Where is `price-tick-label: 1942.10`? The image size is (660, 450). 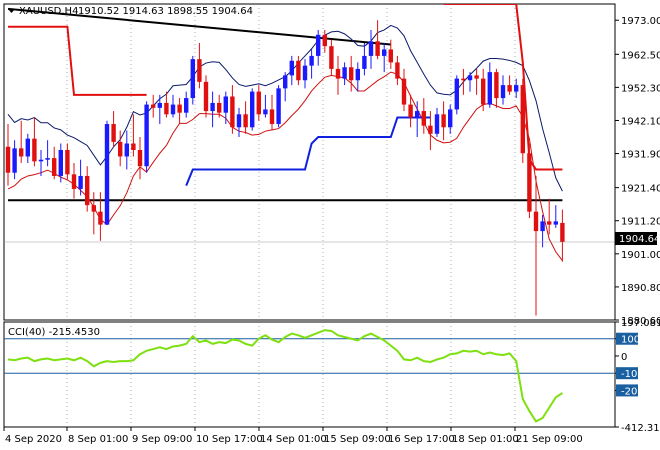 price-tick-label: 1942.10 is located at coordinates (640, 121).